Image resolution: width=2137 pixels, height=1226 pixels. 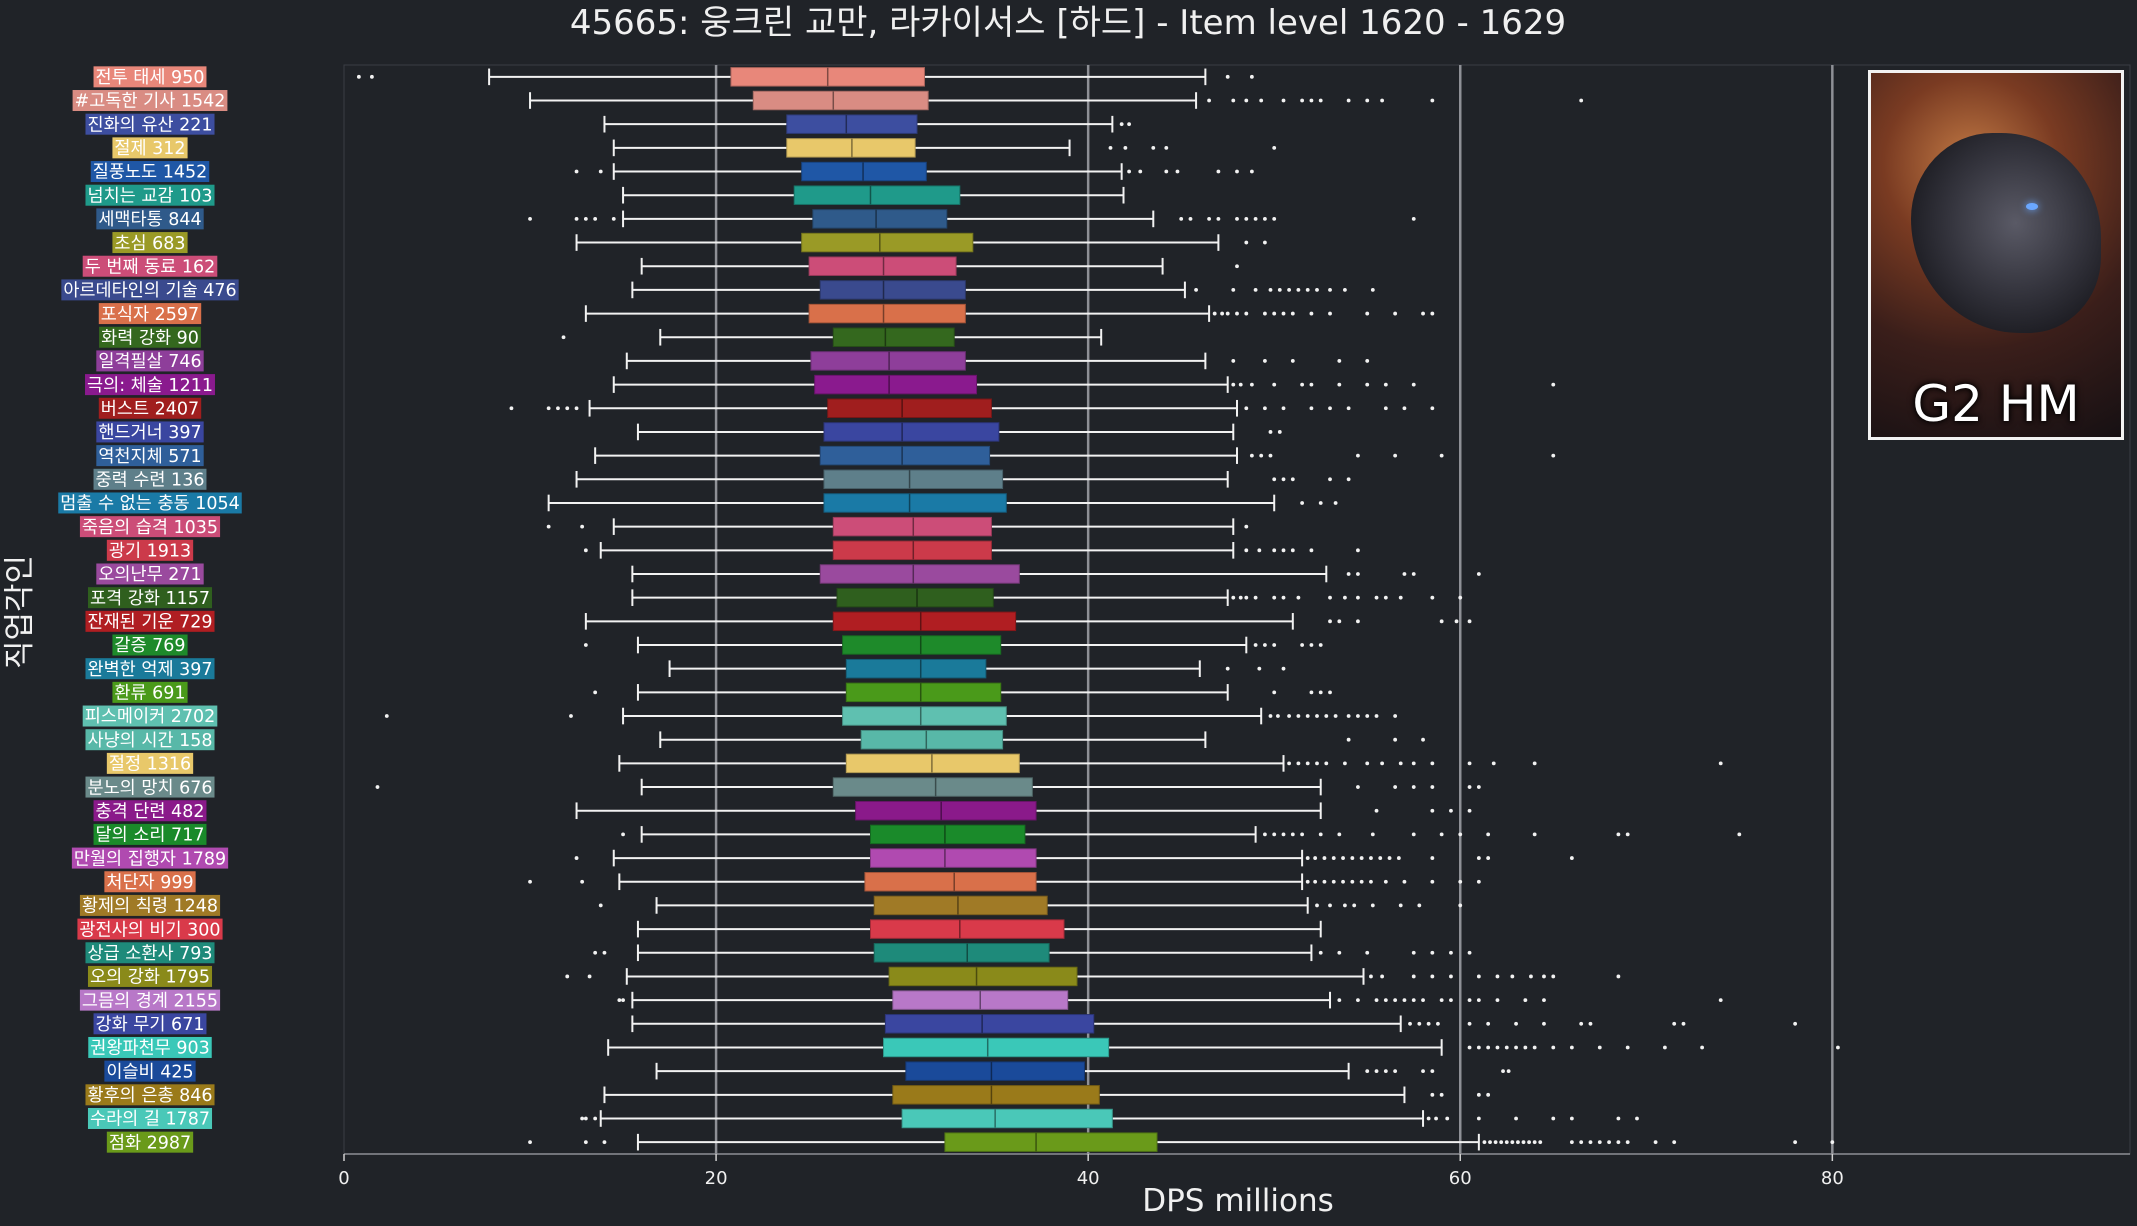 What do you see at coordinates (150, 574) in the screenshot?
I see `category-label: 오의난무 271` at bounding box center [150, 574].